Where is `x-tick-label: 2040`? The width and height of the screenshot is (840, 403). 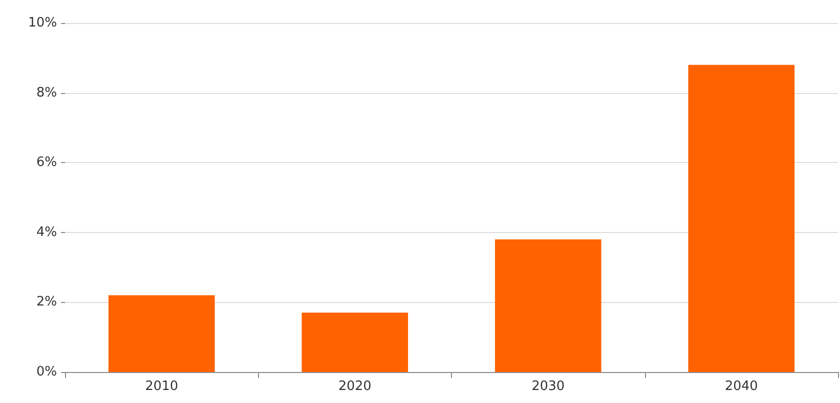 x-tick-label: 2040 is located at coordinates (741, 386).